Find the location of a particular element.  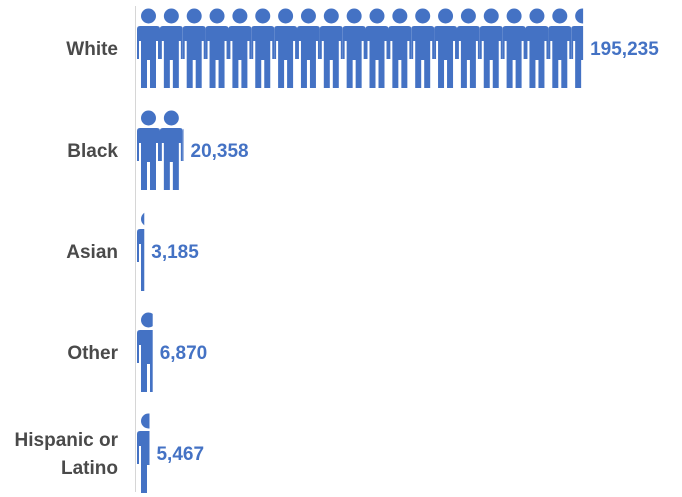

category-label-line: White is located at coordinates (92, 49).